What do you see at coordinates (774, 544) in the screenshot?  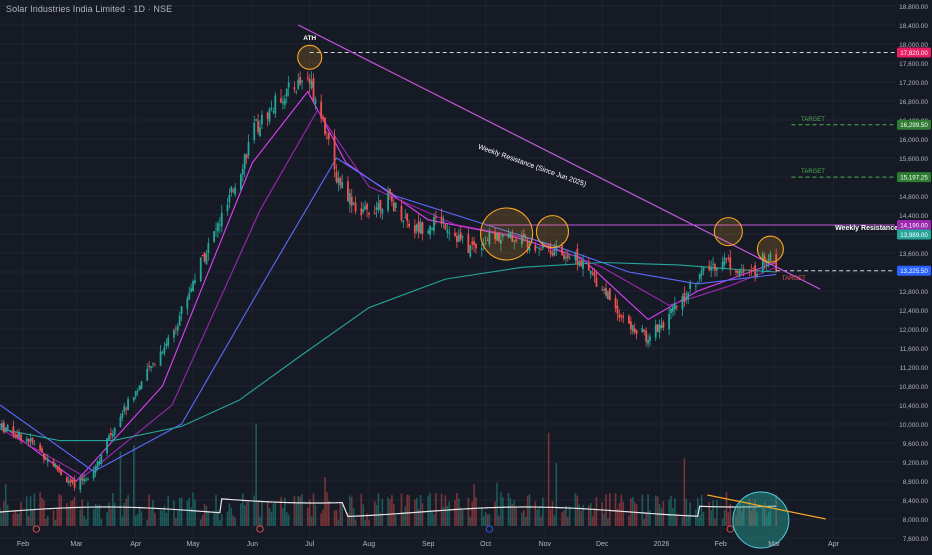 I see `time-tick-label: Mar` at bounding box center [774, 544].